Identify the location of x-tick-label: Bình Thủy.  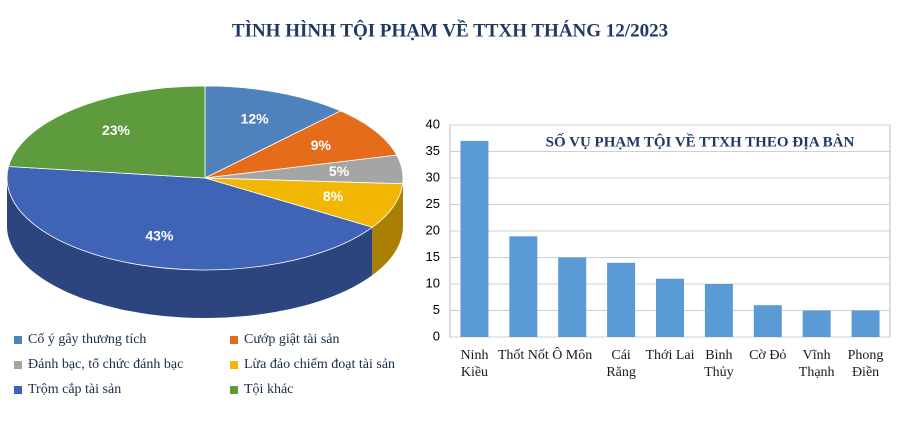
(719, 364).